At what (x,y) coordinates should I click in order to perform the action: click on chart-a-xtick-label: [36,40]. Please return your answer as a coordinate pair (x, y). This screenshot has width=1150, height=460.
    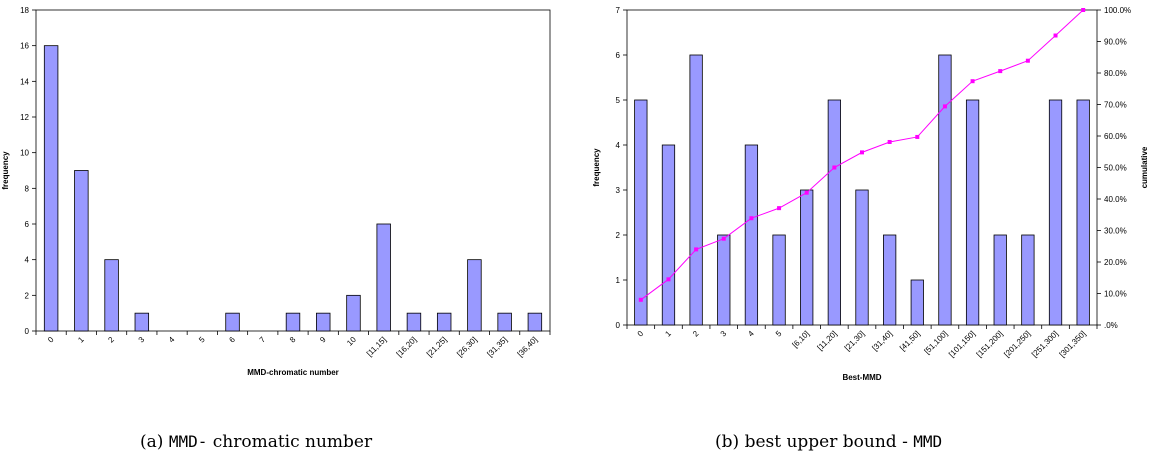
    Looking at the image, I should click on (528, 347).